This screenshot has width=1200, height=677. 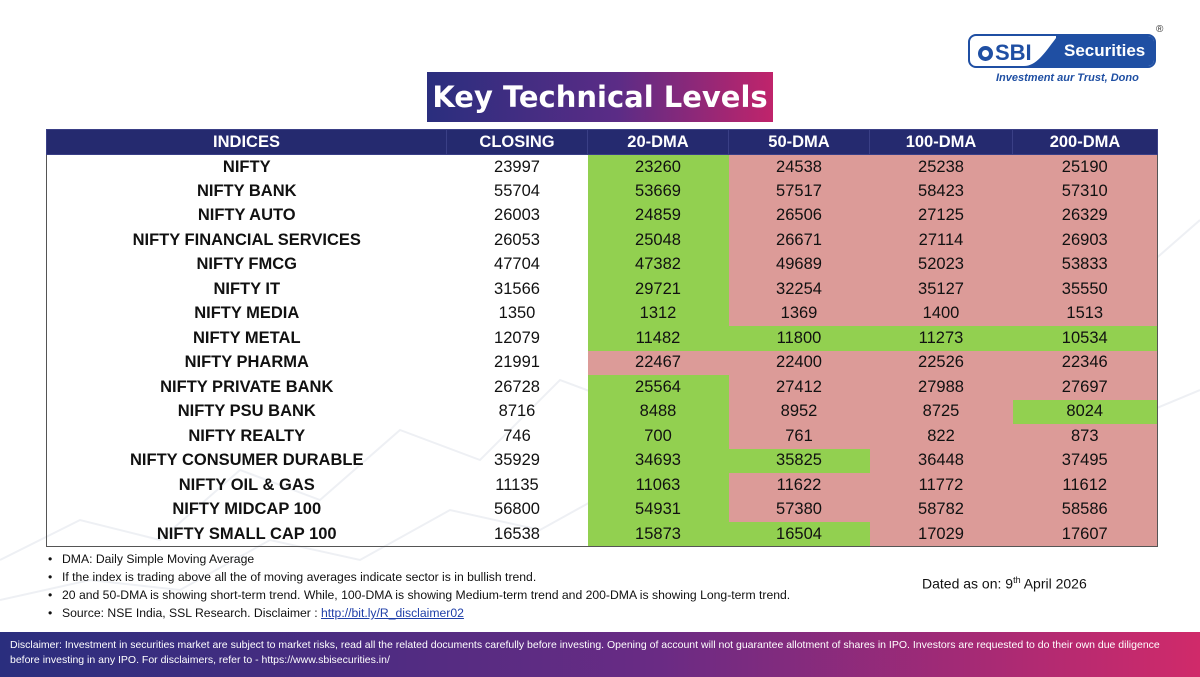 I want to click on dma100-cell: 27114, so click(x=941, y=240).